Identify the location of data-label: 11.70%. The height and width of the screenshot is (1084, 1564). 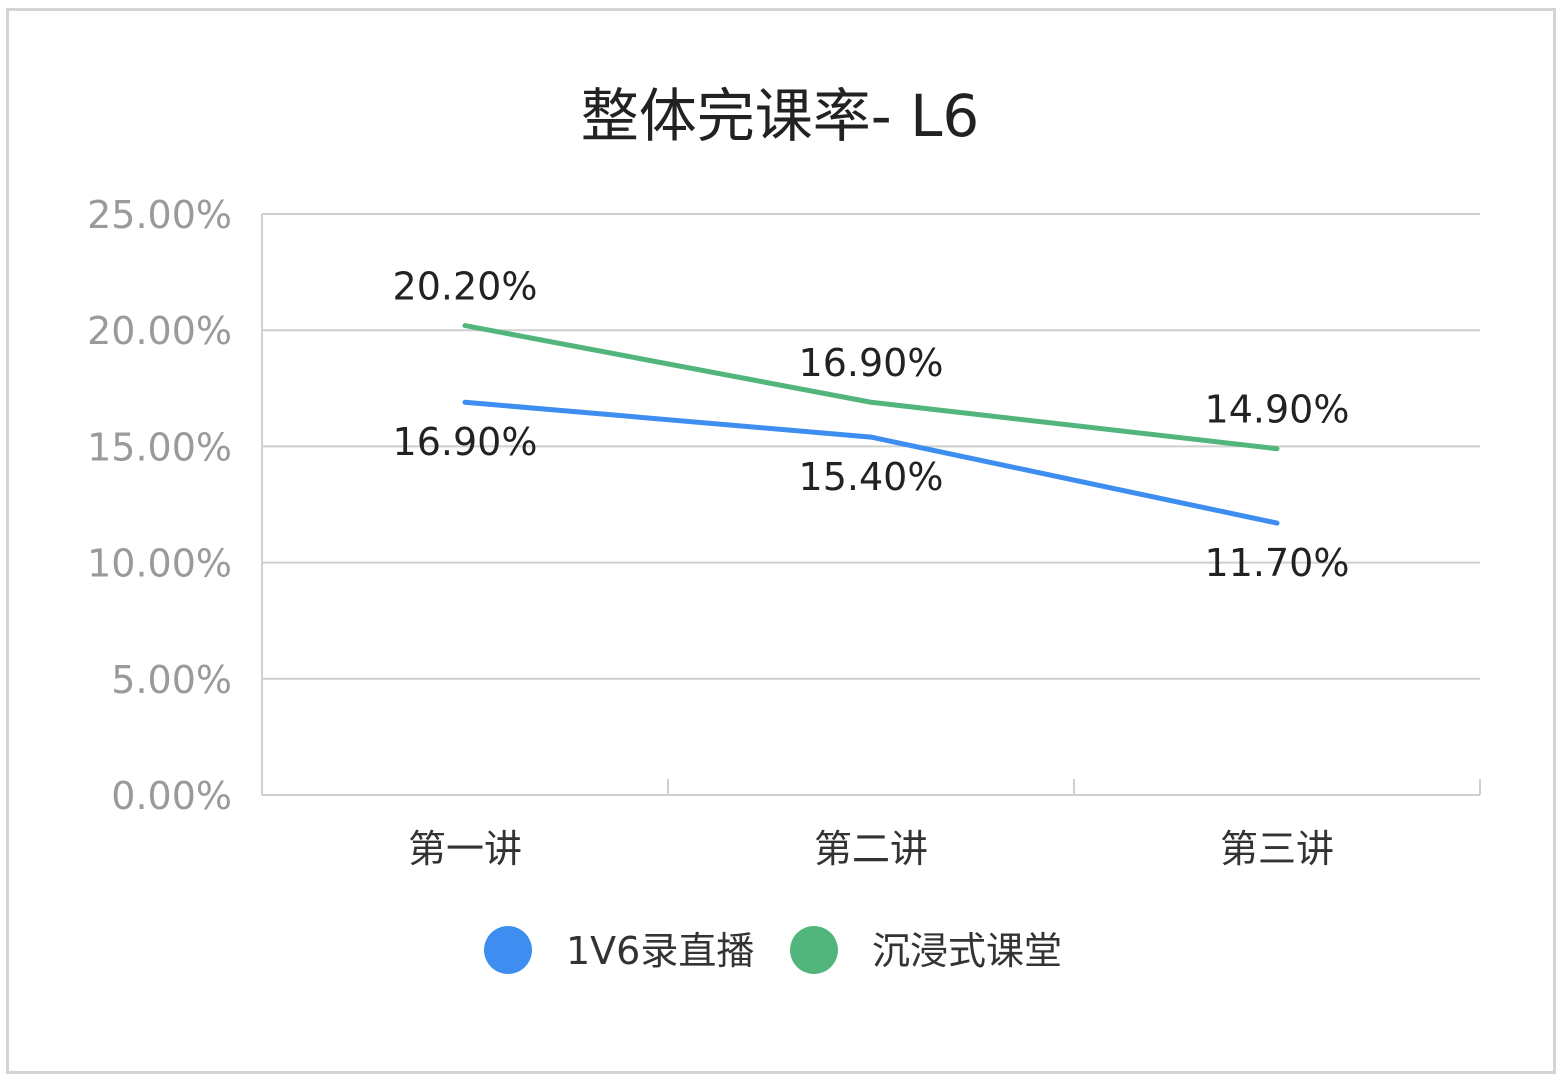
(1277, 563).